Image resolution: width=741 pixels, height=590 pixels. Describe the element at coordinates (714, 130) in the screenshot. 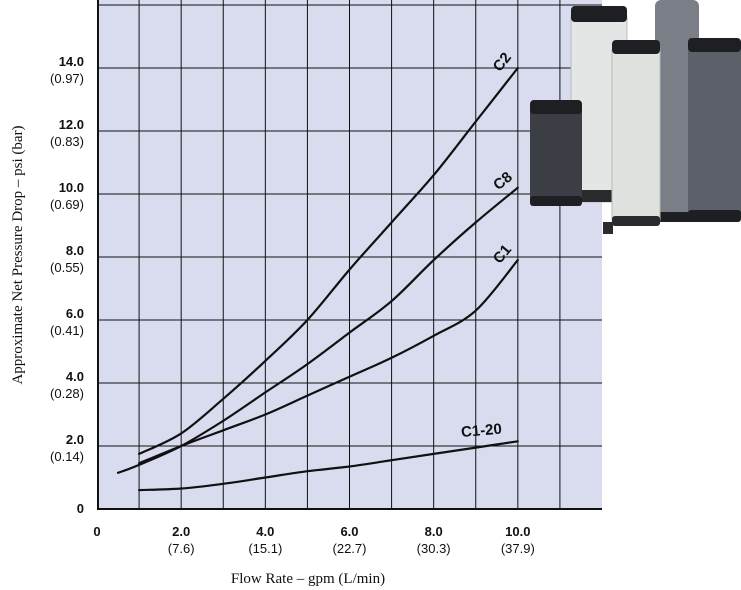

I see `cartridge-carbon-right` at that location.